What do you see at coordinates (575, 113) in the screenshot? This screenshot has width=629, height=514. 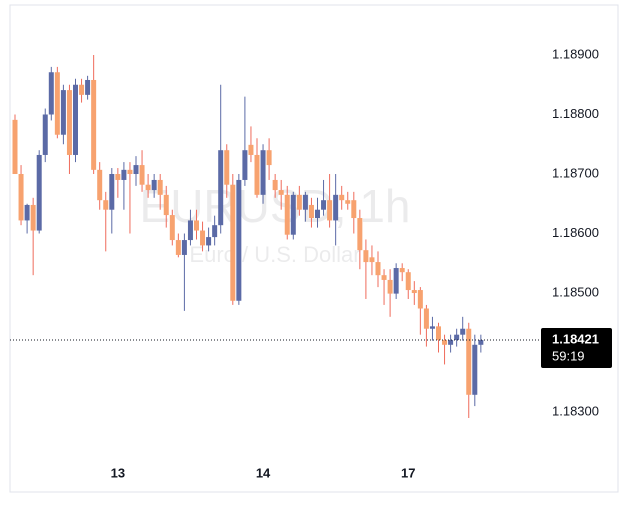 I see `y-tick-label: 1.18800` at bounding box center [575, 113].